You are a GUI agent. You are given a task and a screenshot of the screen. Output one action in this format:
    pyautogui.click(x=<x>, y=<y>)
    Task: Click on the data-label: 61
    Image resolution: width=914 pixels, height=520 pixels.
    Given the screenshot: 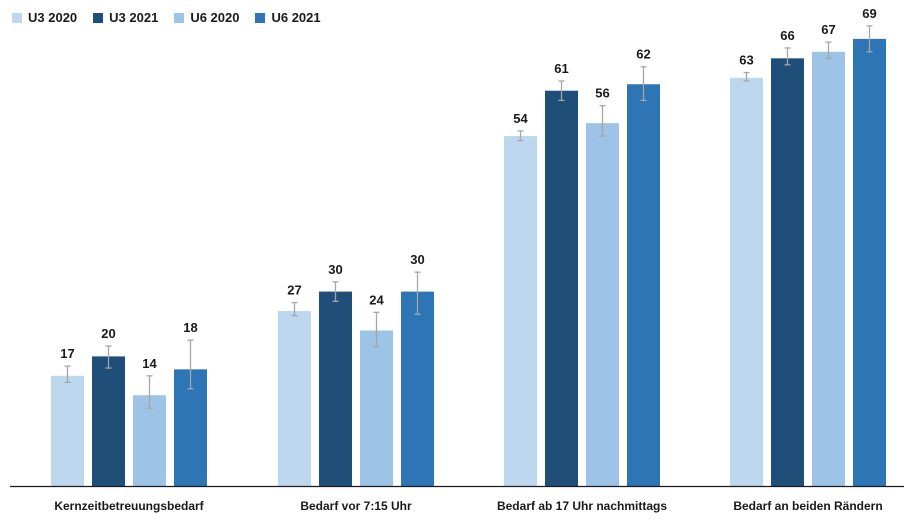 What is the action you would take?
    pyautogui.click(x=561, y=68)
    